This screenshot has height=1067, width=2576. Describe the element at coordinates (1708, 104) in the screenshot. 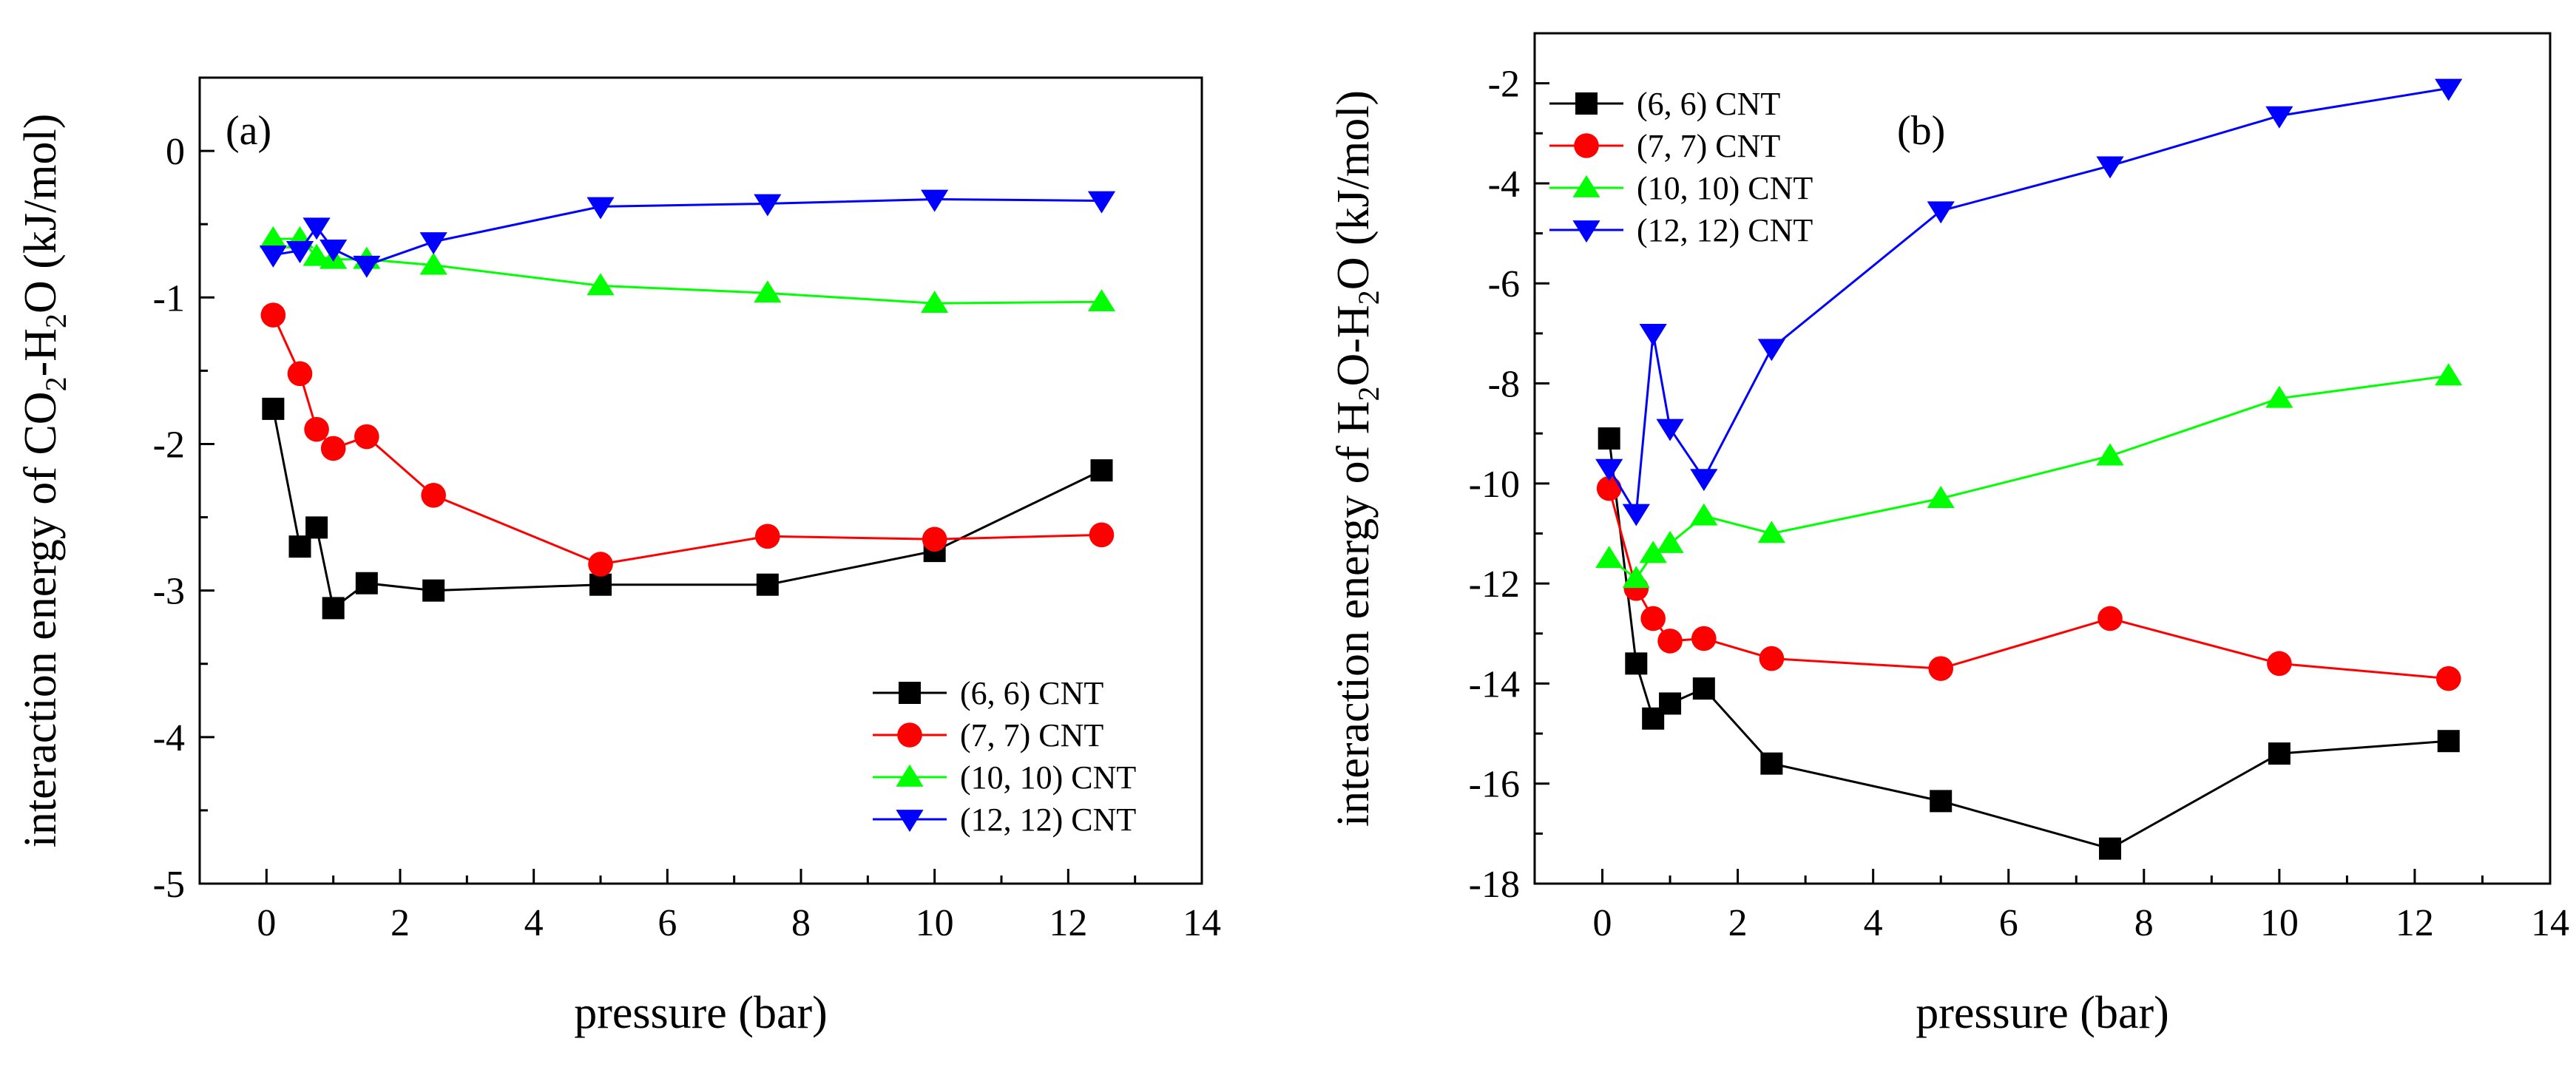

I see `legend-label: (6, 6) CNT` at that location.